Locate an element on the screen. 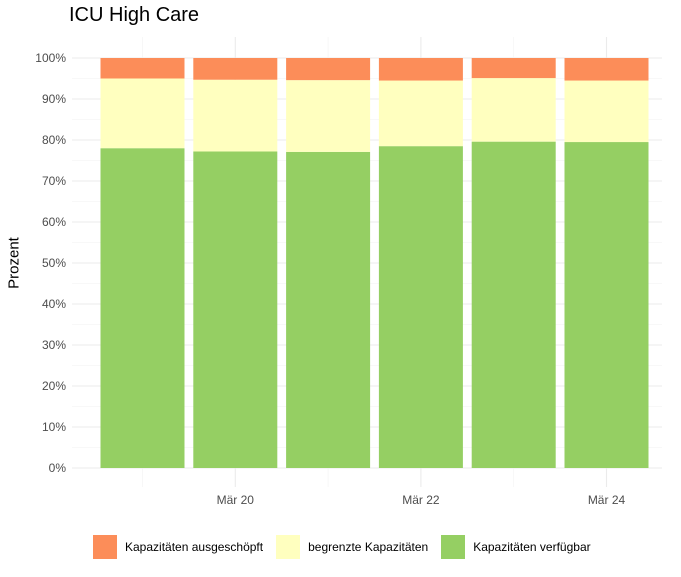  legend-item: begrenzte Kapazitäten is located at coordinates (352, 547).